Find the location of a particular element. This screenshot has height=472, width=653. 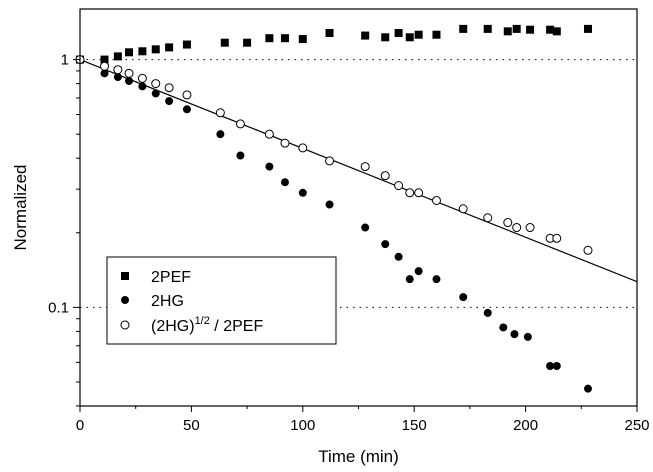

y-axis-label: Normalized is located at coordinates (20, 208).